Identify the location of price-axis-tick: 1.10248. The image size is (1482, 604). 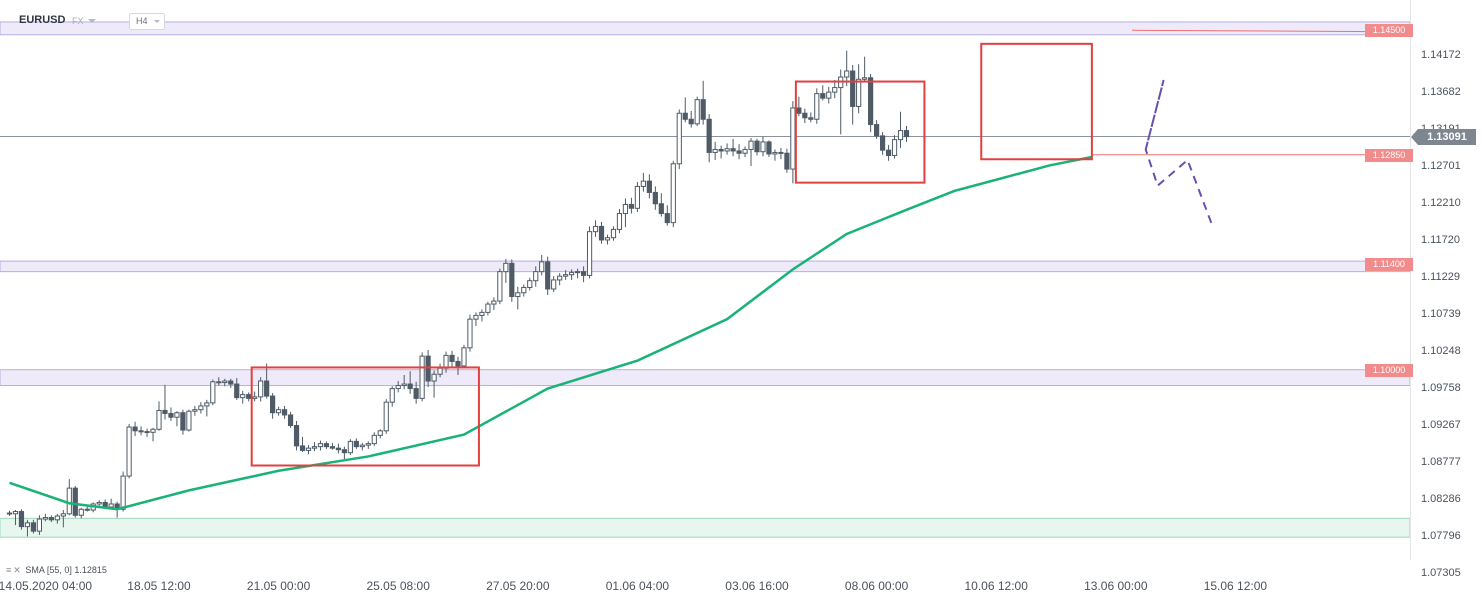
(1441, 351).